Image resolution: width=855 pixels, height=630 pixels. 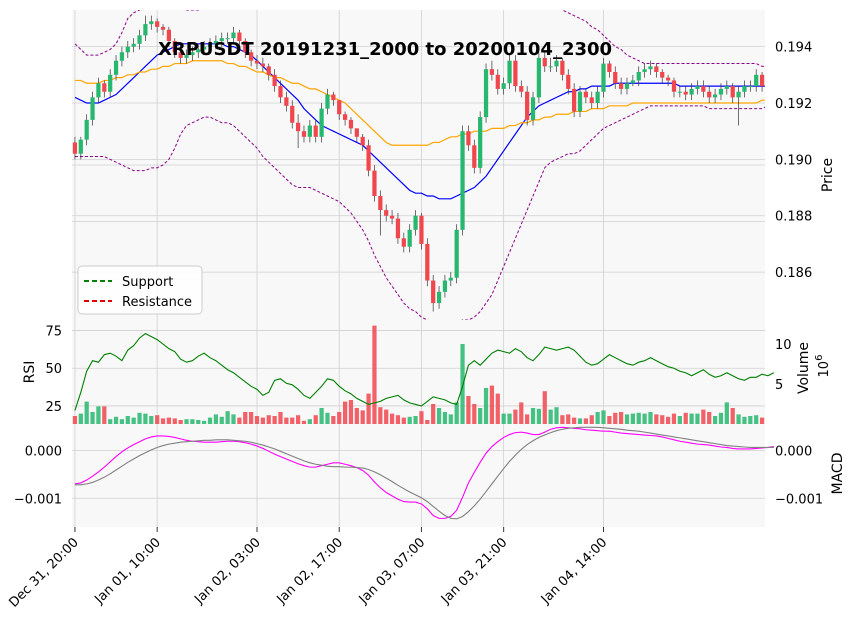 What do you see at coordinates (793, 160) in the screenshot?
I see `price-tick-label: 0.190` at bounding box center [793, 160].